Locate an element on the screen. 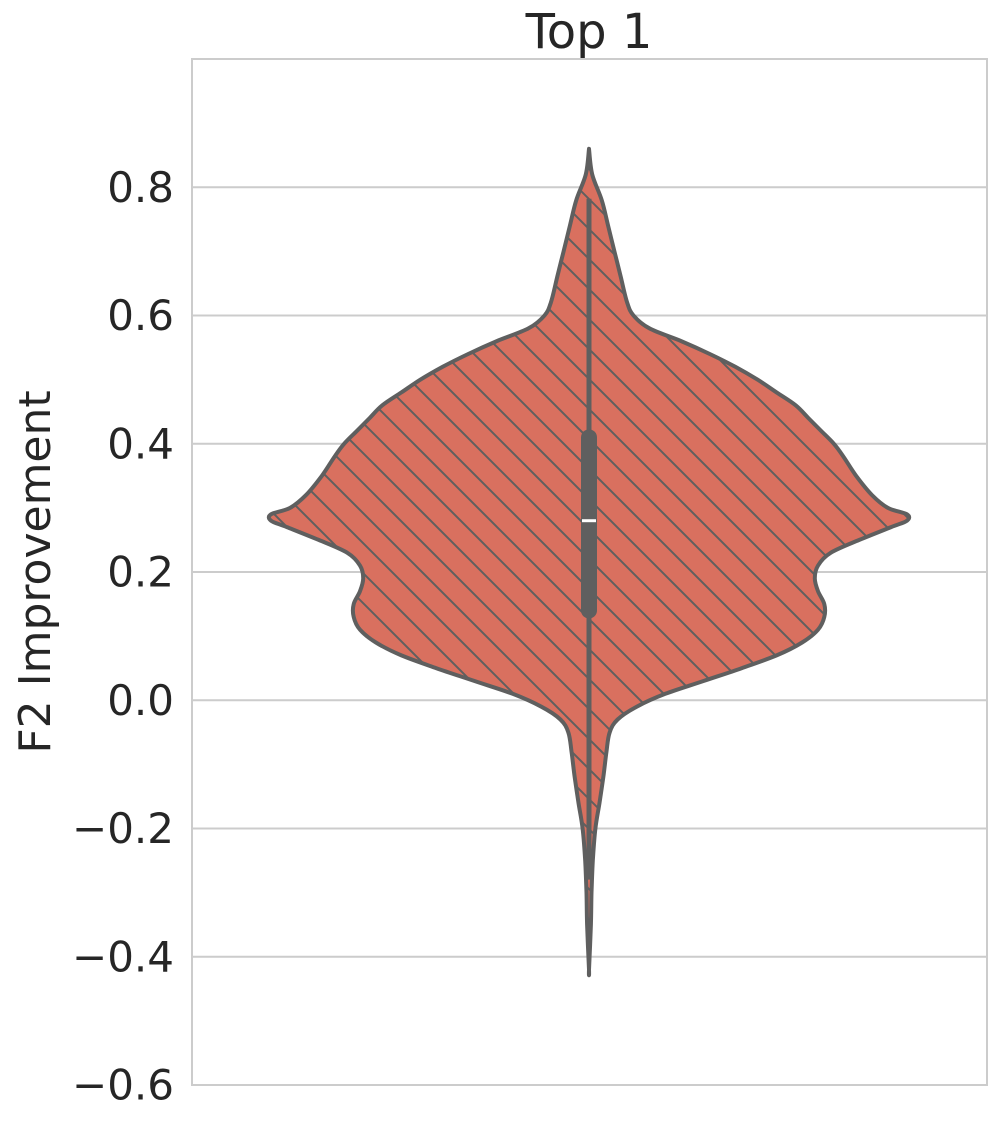  chart-title: Top 1 is located at coordinates (589, 32).